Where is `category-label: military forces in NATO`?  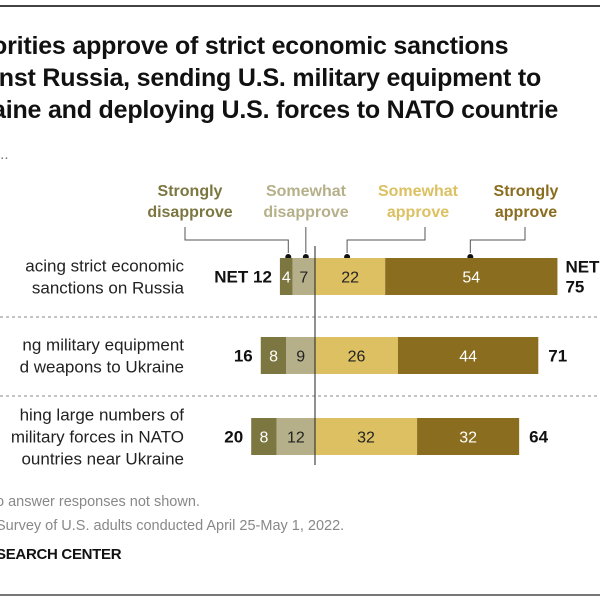 category-label: military forces in NATO is located at coordinates (97, 437).